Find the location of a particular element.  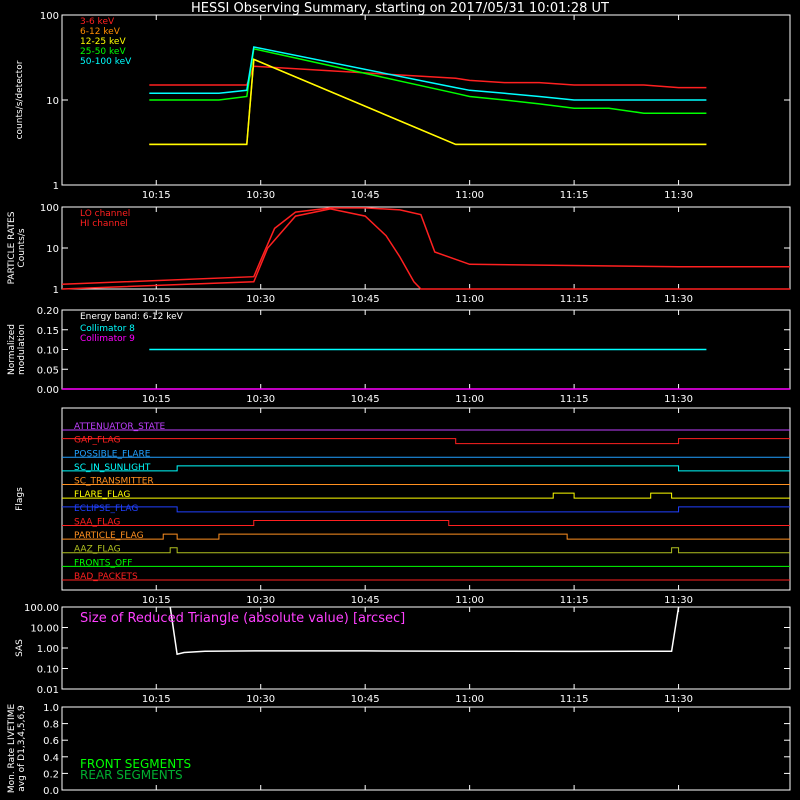

flag-label: ATTENUATOR_STATE is located at coordinates (120, 427).